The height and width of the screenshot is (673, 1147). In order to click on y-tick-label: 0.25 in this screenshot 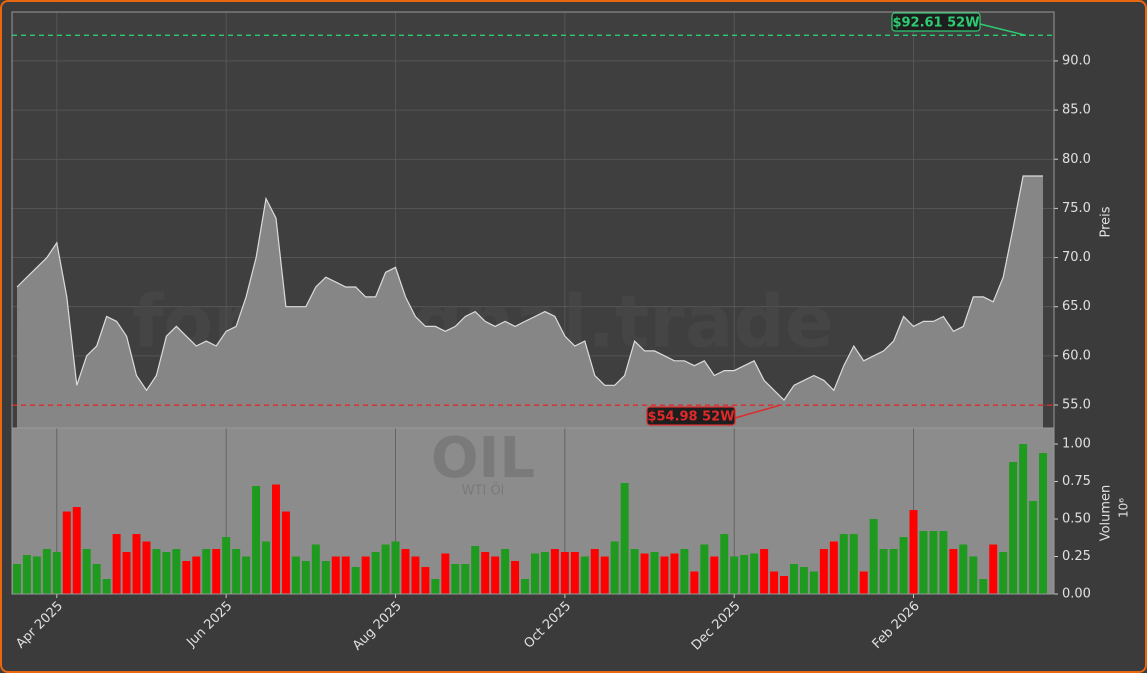, I will do `click(1076, 556)`.